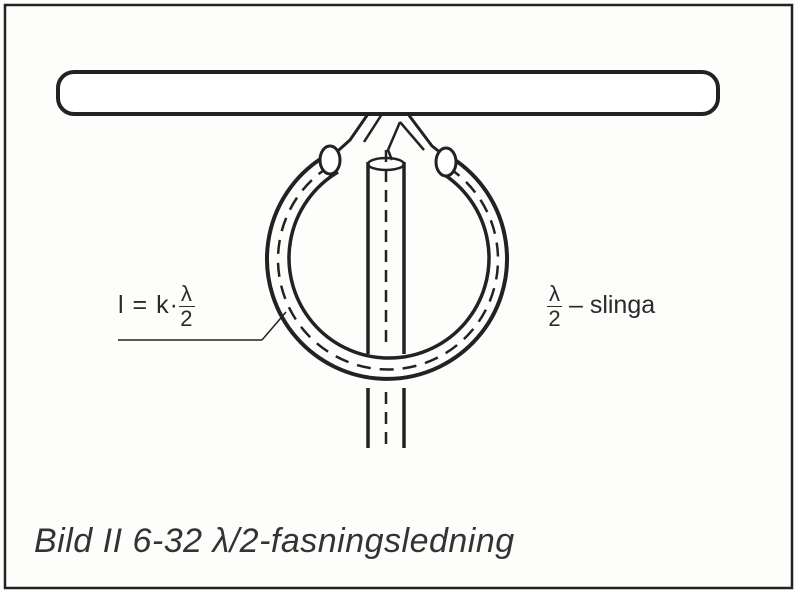 The height and width of the screenshot is (593, 797). I want to click on length-formula: l = k· λ 2, so click(156, 306).